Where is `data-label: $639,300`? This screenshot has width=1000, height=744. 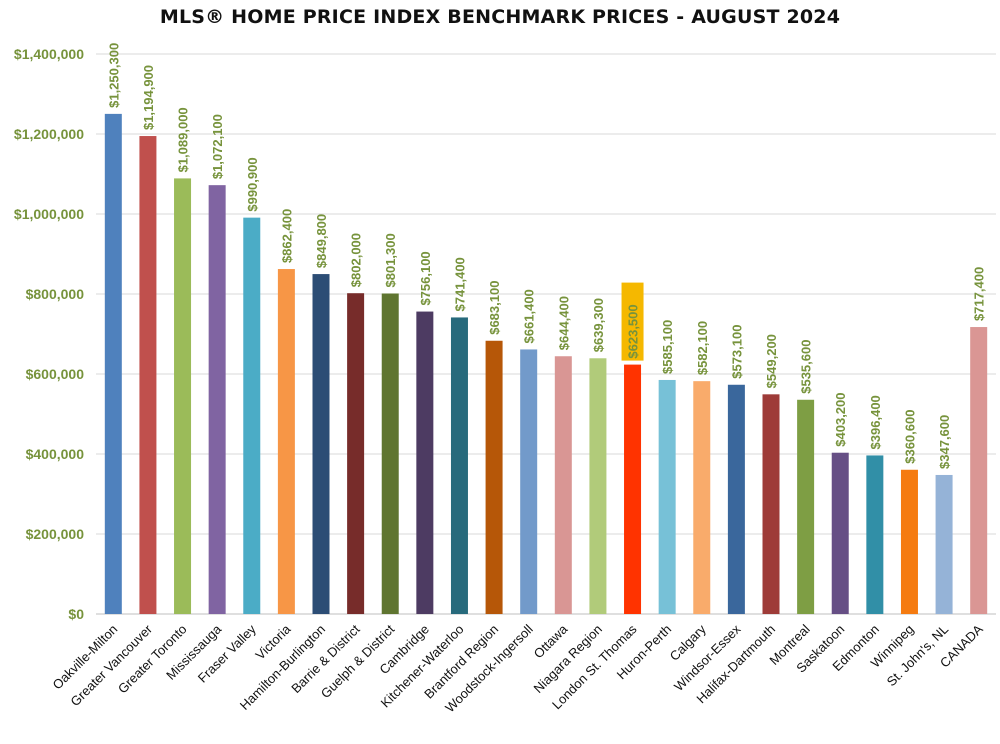 data-label: $639,300 is located at coordinates (598, 325).